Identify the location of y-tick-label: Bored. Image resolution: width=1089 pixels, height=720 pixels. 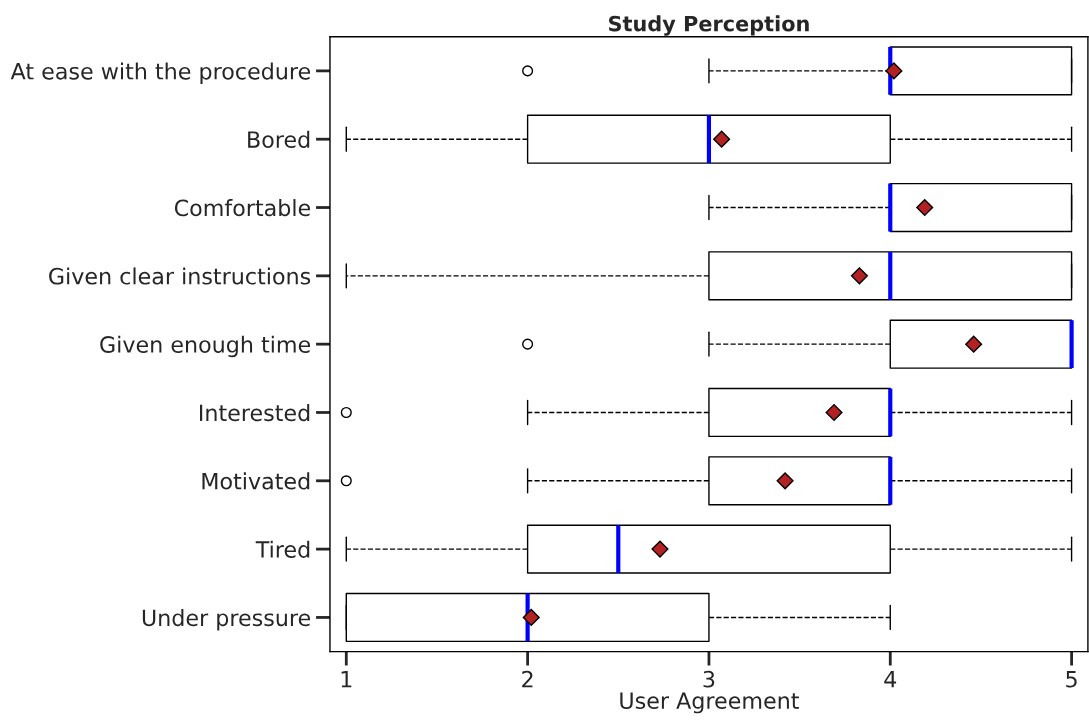
(279, 139).